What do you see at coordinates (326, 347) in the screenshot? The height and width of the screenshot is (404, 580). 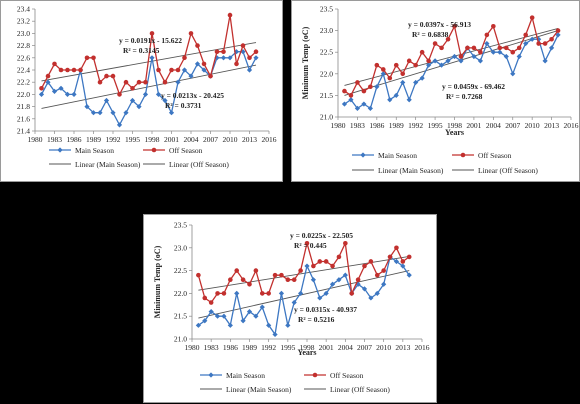 I see `x-tick-label: 2001` at bounding box center [326, 347].